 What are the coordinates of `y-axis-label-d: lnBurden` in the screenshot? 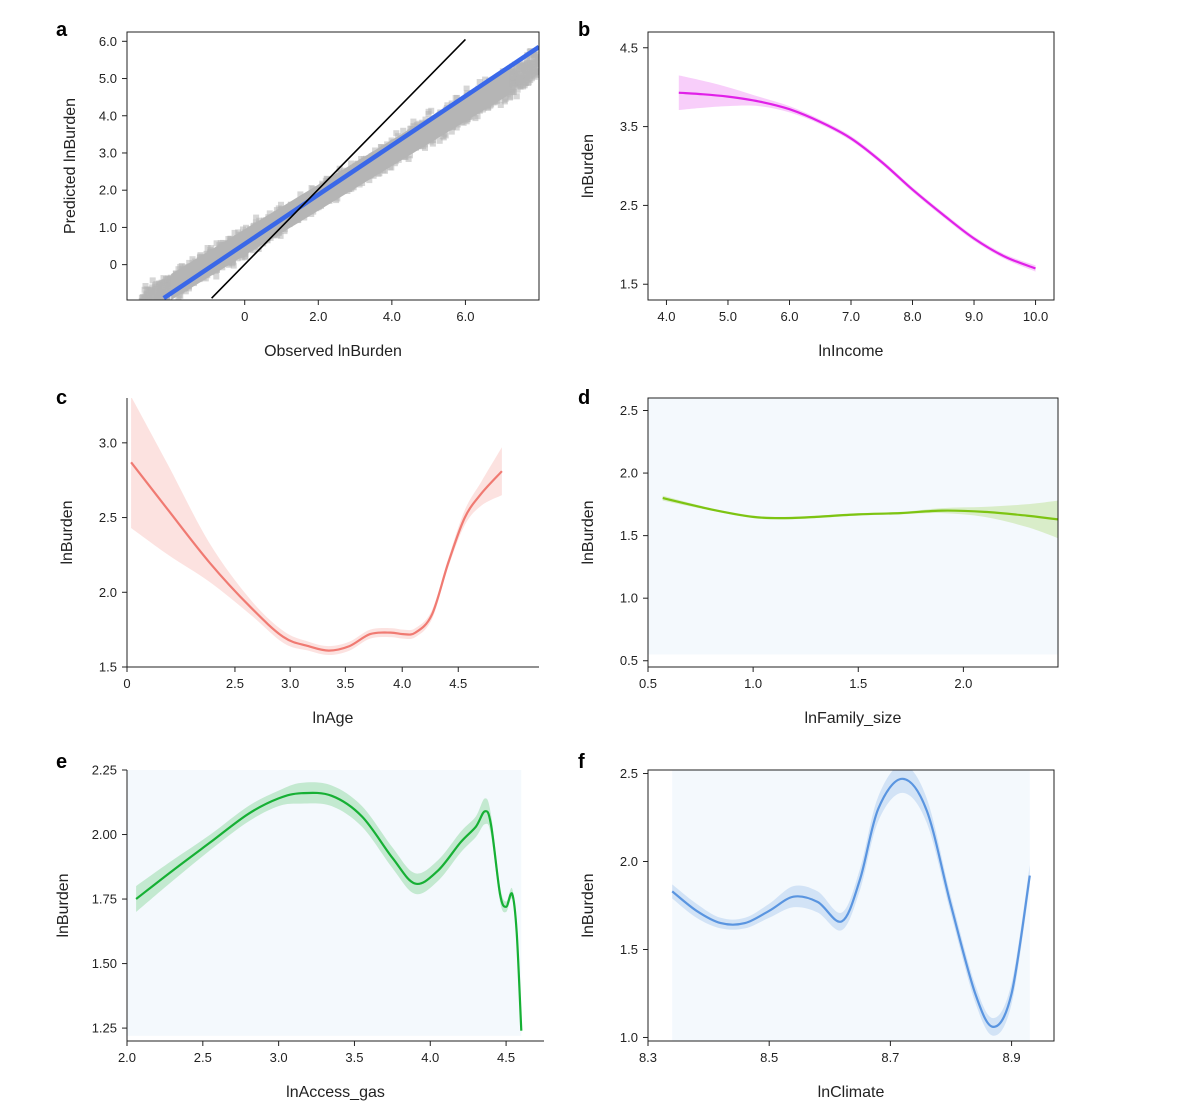 It's located at (588, 532).